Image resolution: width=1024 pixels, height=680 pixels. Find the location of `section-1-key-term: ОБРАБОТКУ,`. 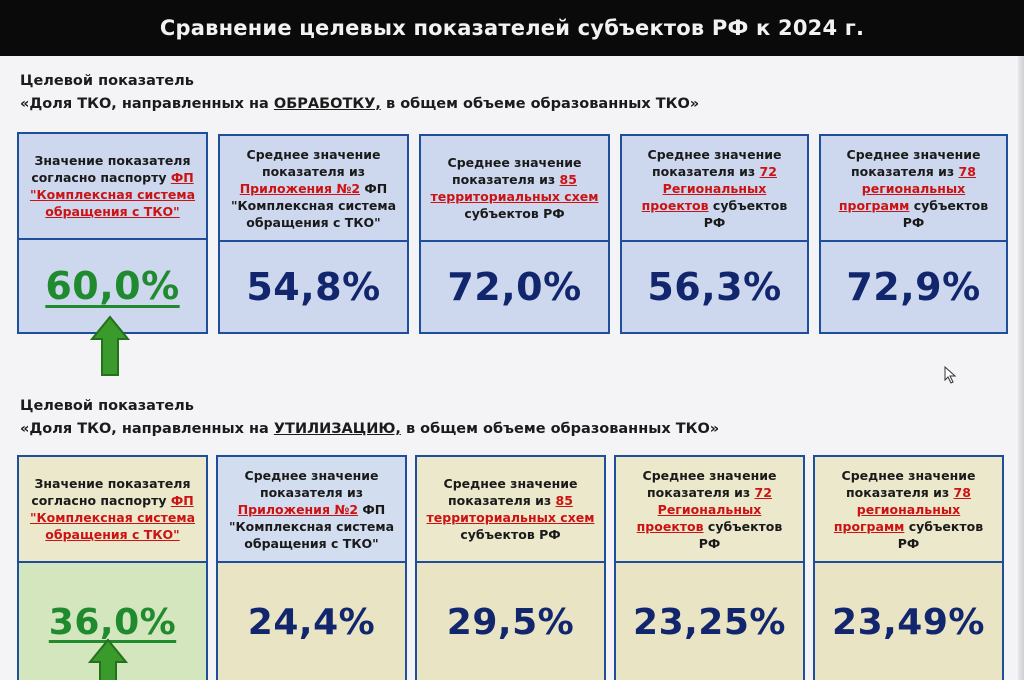

section-1-key-term: ОБРАБОТКУ, is located at coordinates (327, 104).